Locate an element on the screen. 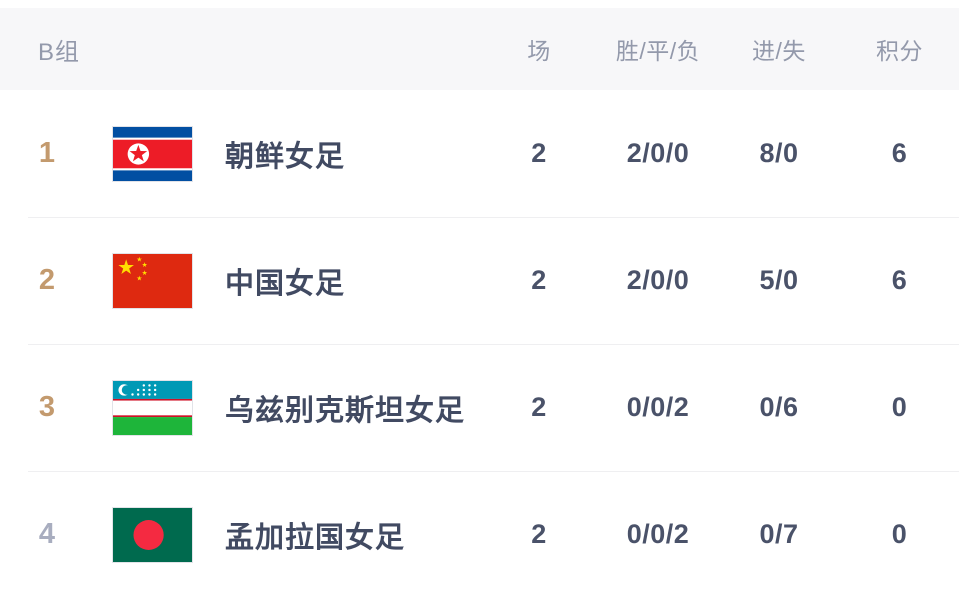 The image size is (959, 598). group-label: B组 is located at coordinates (59, 52).